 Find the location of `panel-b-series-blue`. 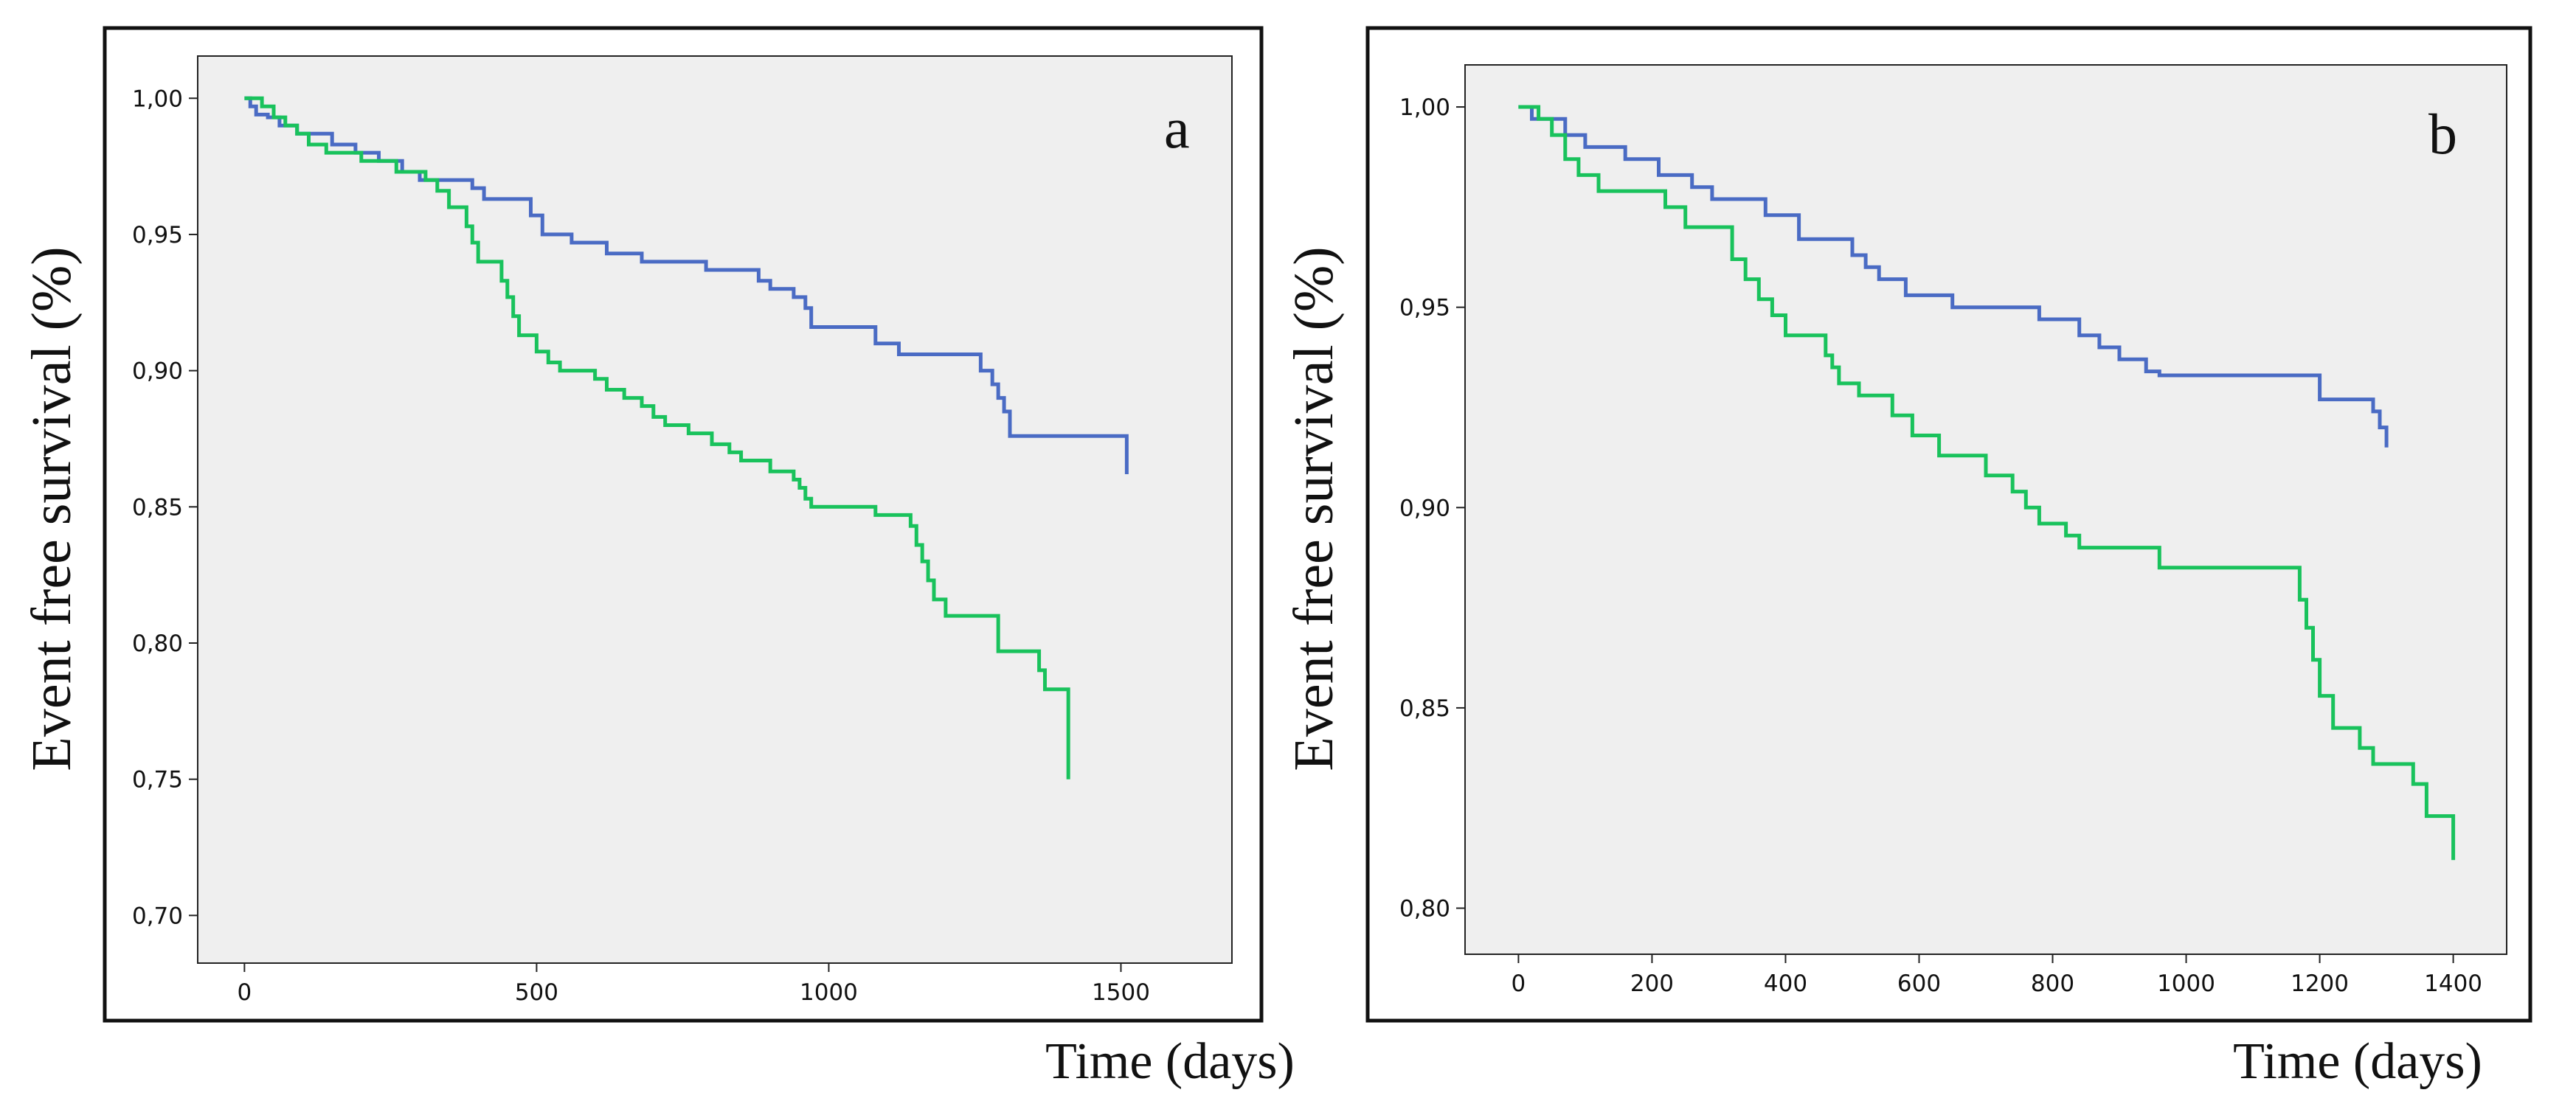

panel-b-series-blue is located at coordinates (1954, 276).